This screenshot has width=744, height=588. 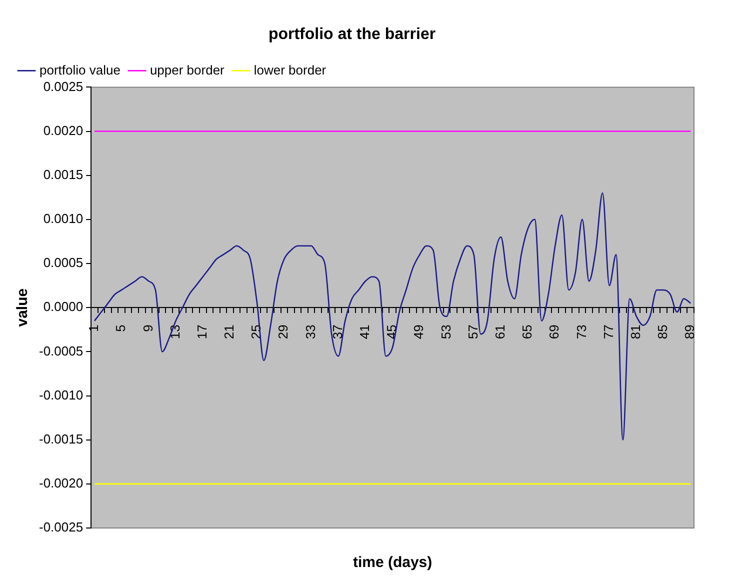 I want to click on x-tick-label: 77, so click(x=608, y=332).